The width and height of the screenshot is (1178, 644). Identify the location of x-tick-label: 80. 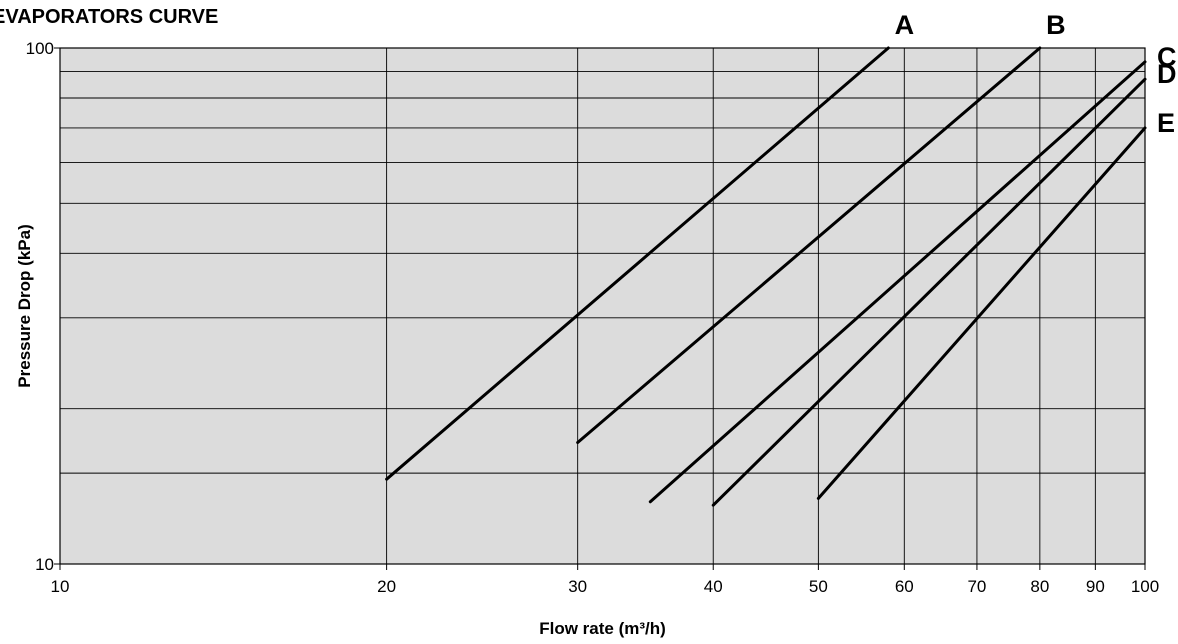
(1039, 586).